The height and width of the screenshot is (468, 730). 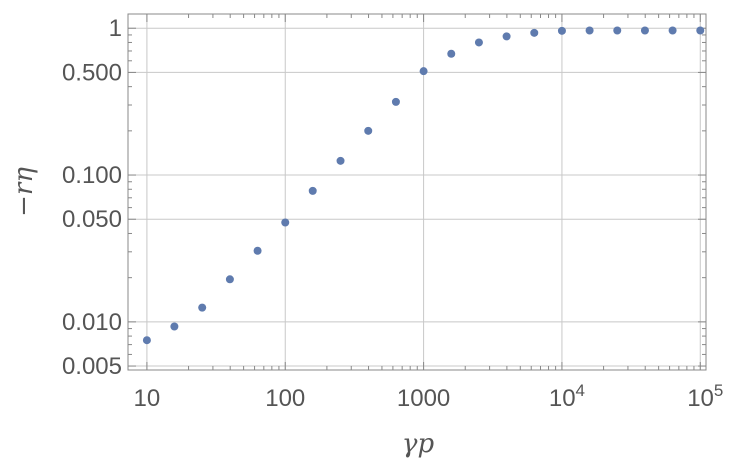 I want to click on x-tick-label: 1000, so click(x=423, y=398).